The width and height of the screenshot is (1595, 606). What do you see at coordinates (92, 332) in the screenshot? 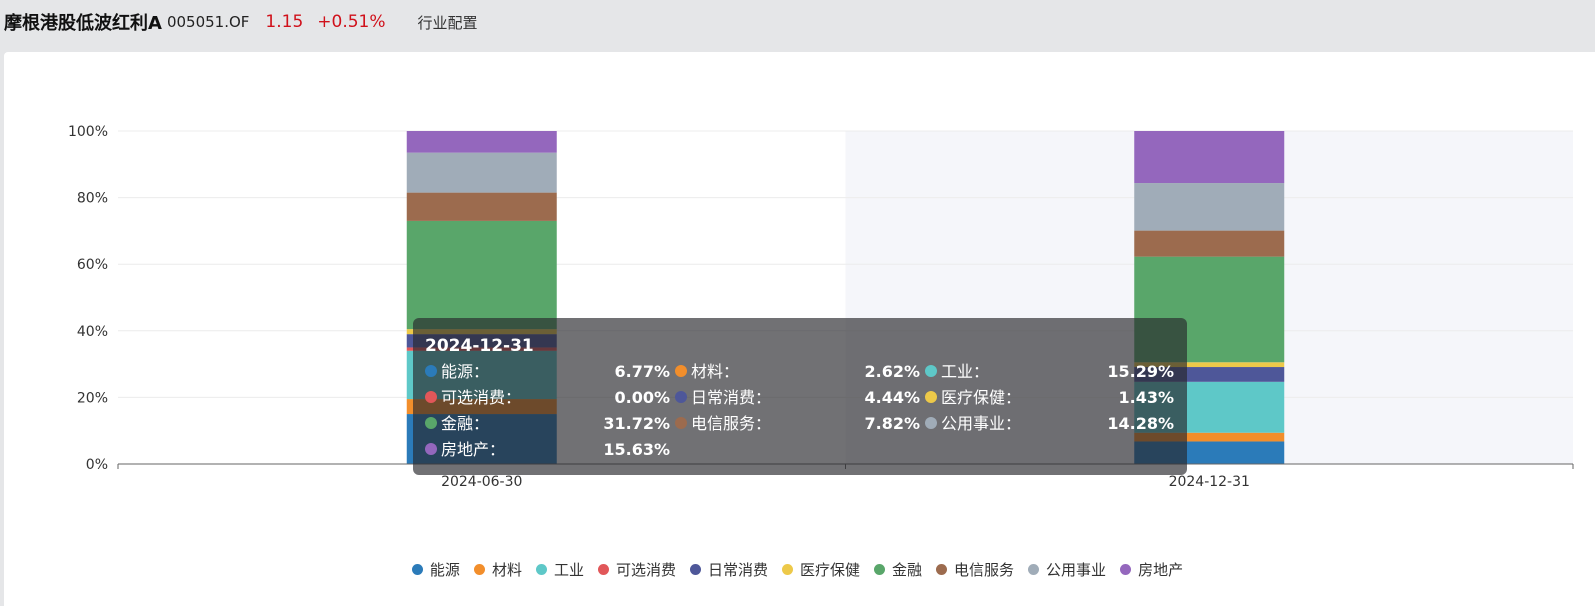
I see `y-tick-label: 40%` at bounding box center [92, 332].